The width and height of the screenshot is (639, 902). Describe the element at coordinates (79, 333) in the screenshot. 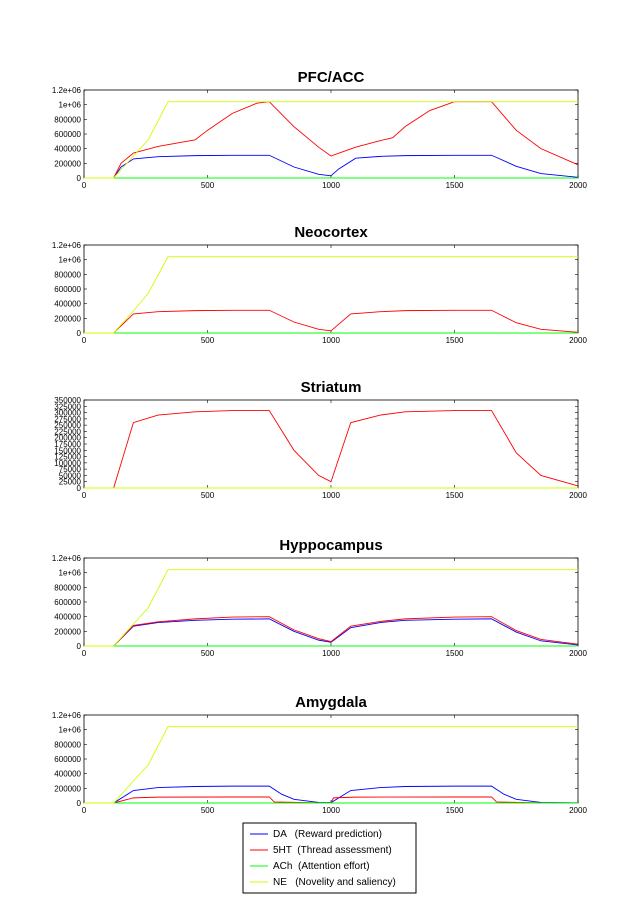

I see `y-tick-label-neocortex: 0` at that location.